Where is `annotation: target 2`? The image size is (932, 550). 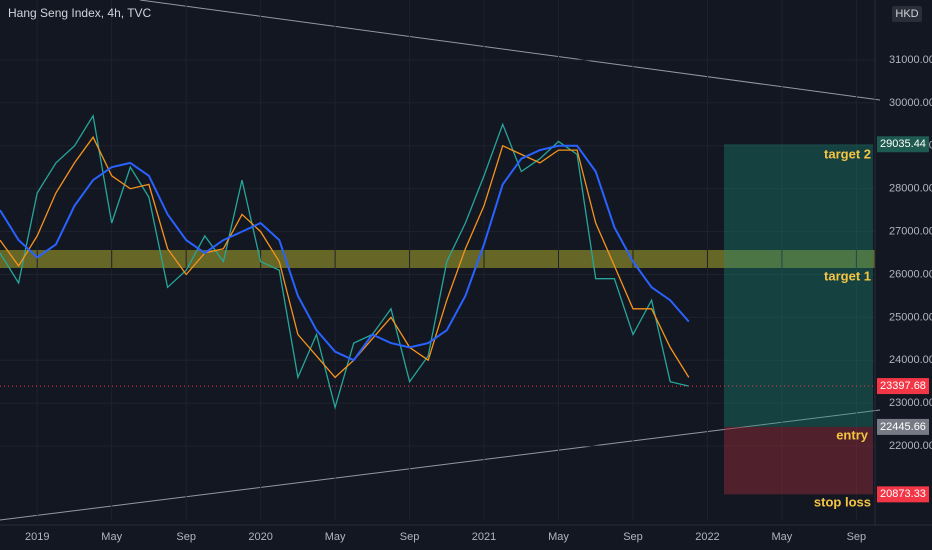
annotation: target 2 is located at coordinates (847, 153).